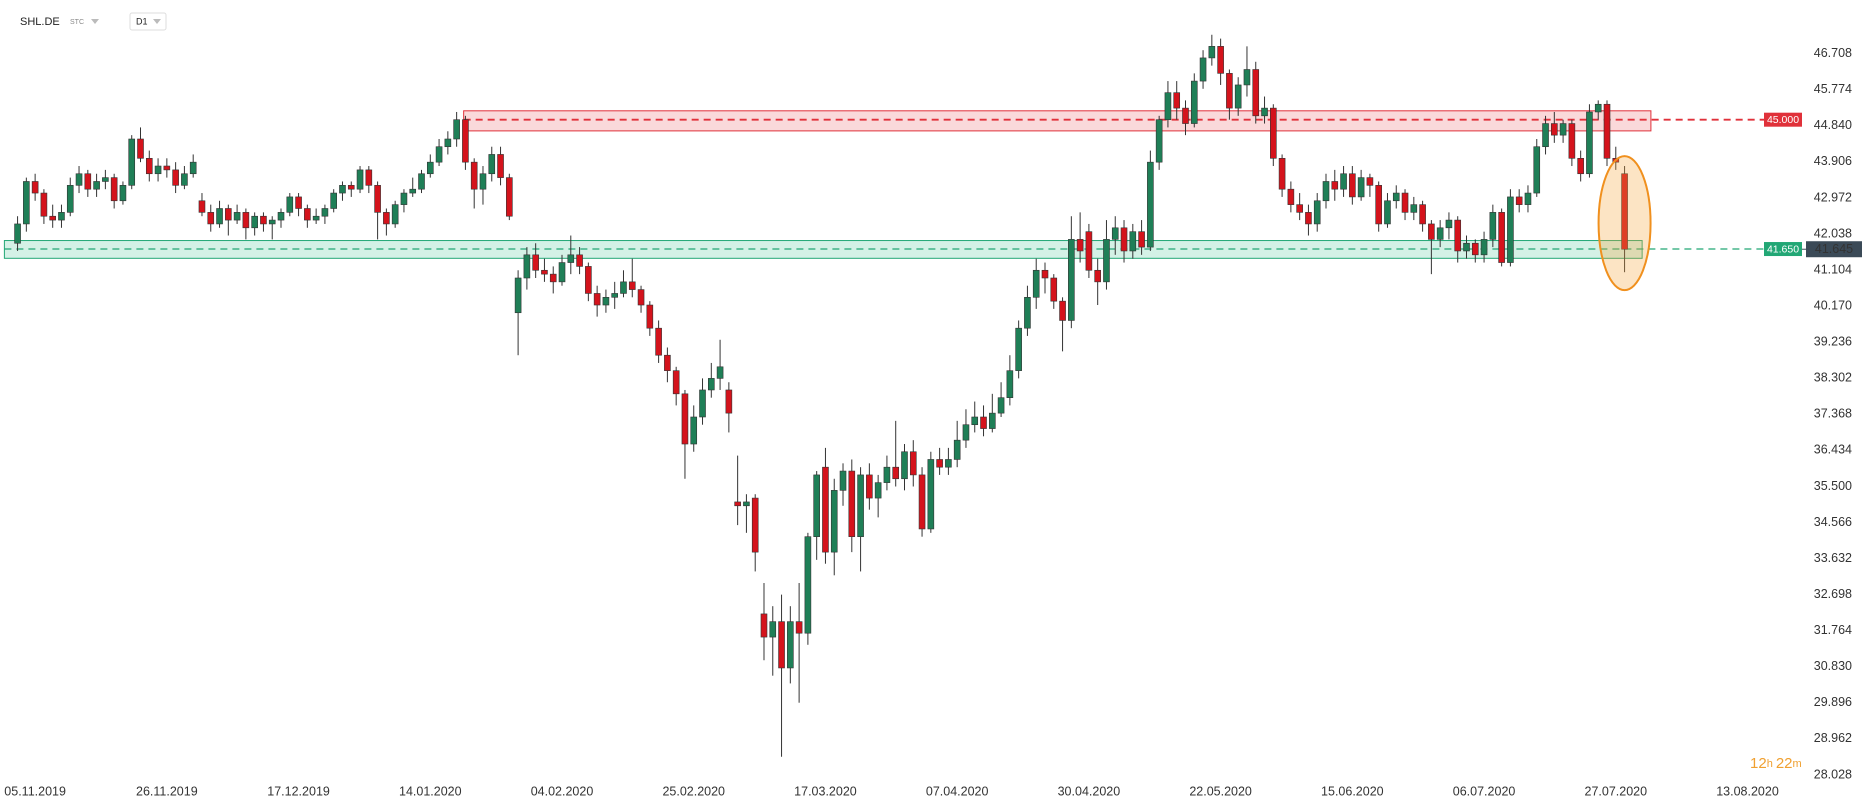 This screenshot has height=806, width=1866. What do you see at coordinates (1833, 558) in the screenshot?
I see `y-tick-label: 33.632` at bounding box center [1833, 558].